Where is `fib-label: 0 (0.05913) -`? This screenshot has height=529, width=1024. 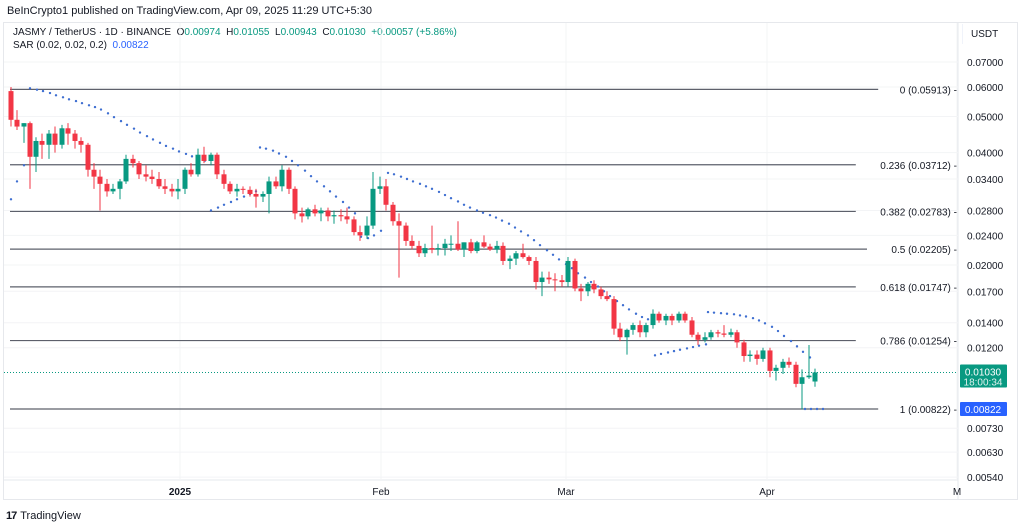 fib-label: 0 (0.05913) - is located at coordinates (928, 90).